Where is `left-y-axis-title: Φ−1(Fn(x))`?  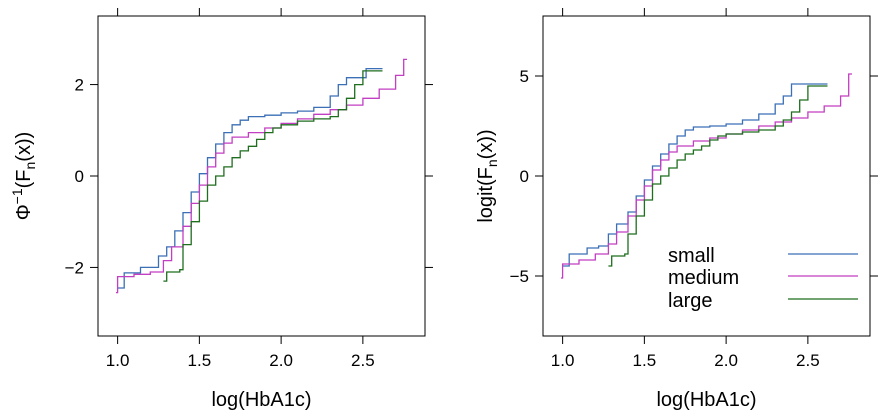
left-y-axis-title: Φ−1(Fn(x)) is located at coordinates (23, 176).